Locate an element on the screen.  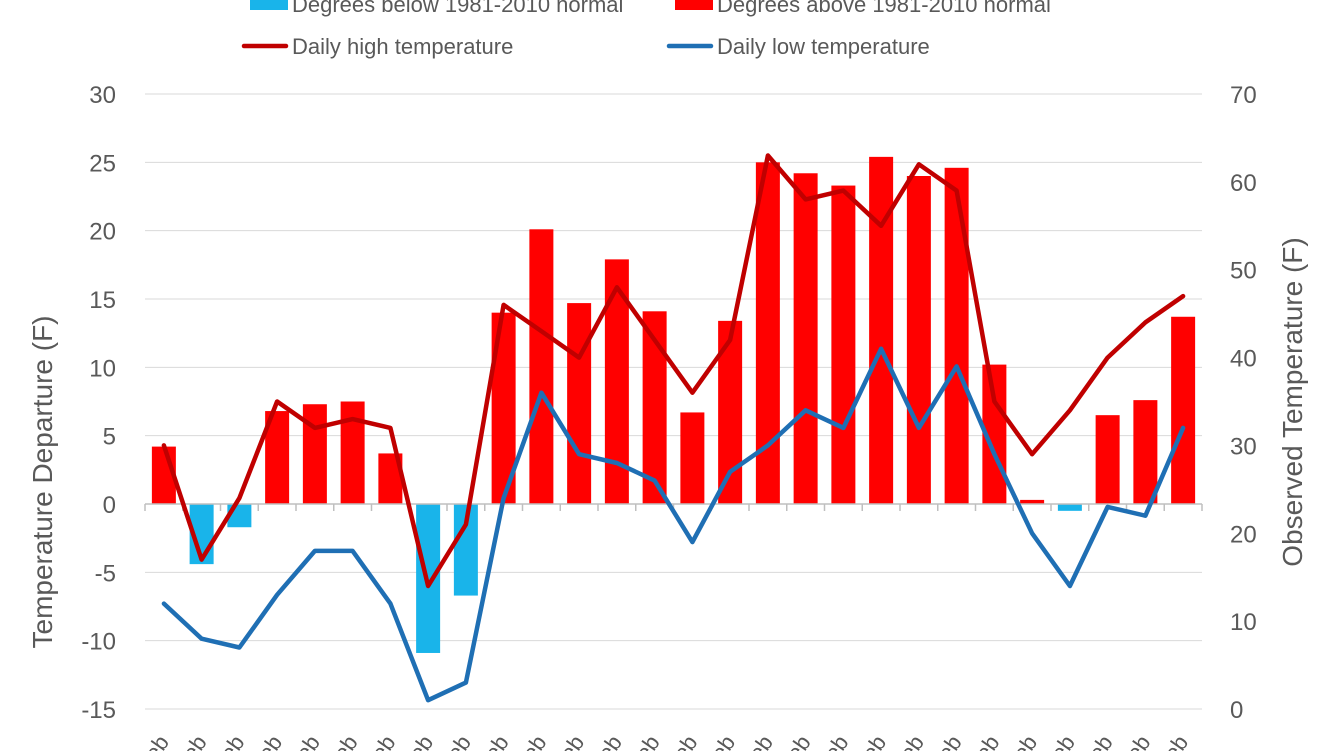
left-tick-label: 5 is located at coordinates (109, 437).